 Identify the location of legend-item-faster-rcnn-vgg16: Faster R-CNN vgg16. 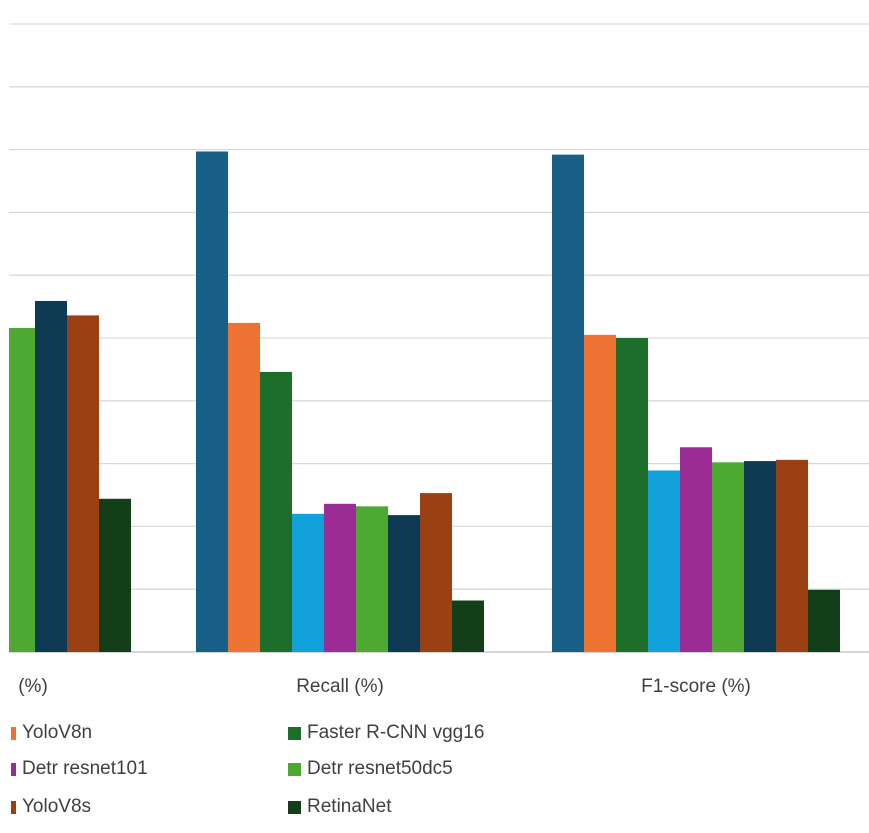
(386, 733).